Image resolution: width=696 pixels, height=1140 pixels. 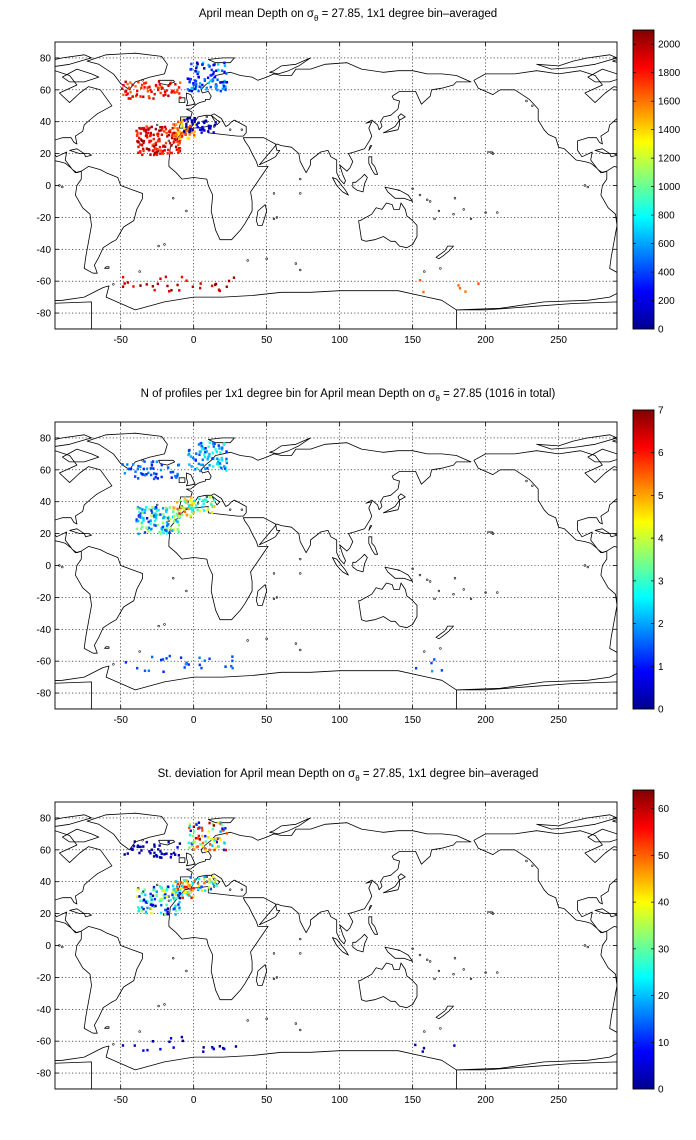 What do you see at coordinates (412, 720) in the screenshot?
I see `x-tick-label: 150` at bounding box center [412, 720].